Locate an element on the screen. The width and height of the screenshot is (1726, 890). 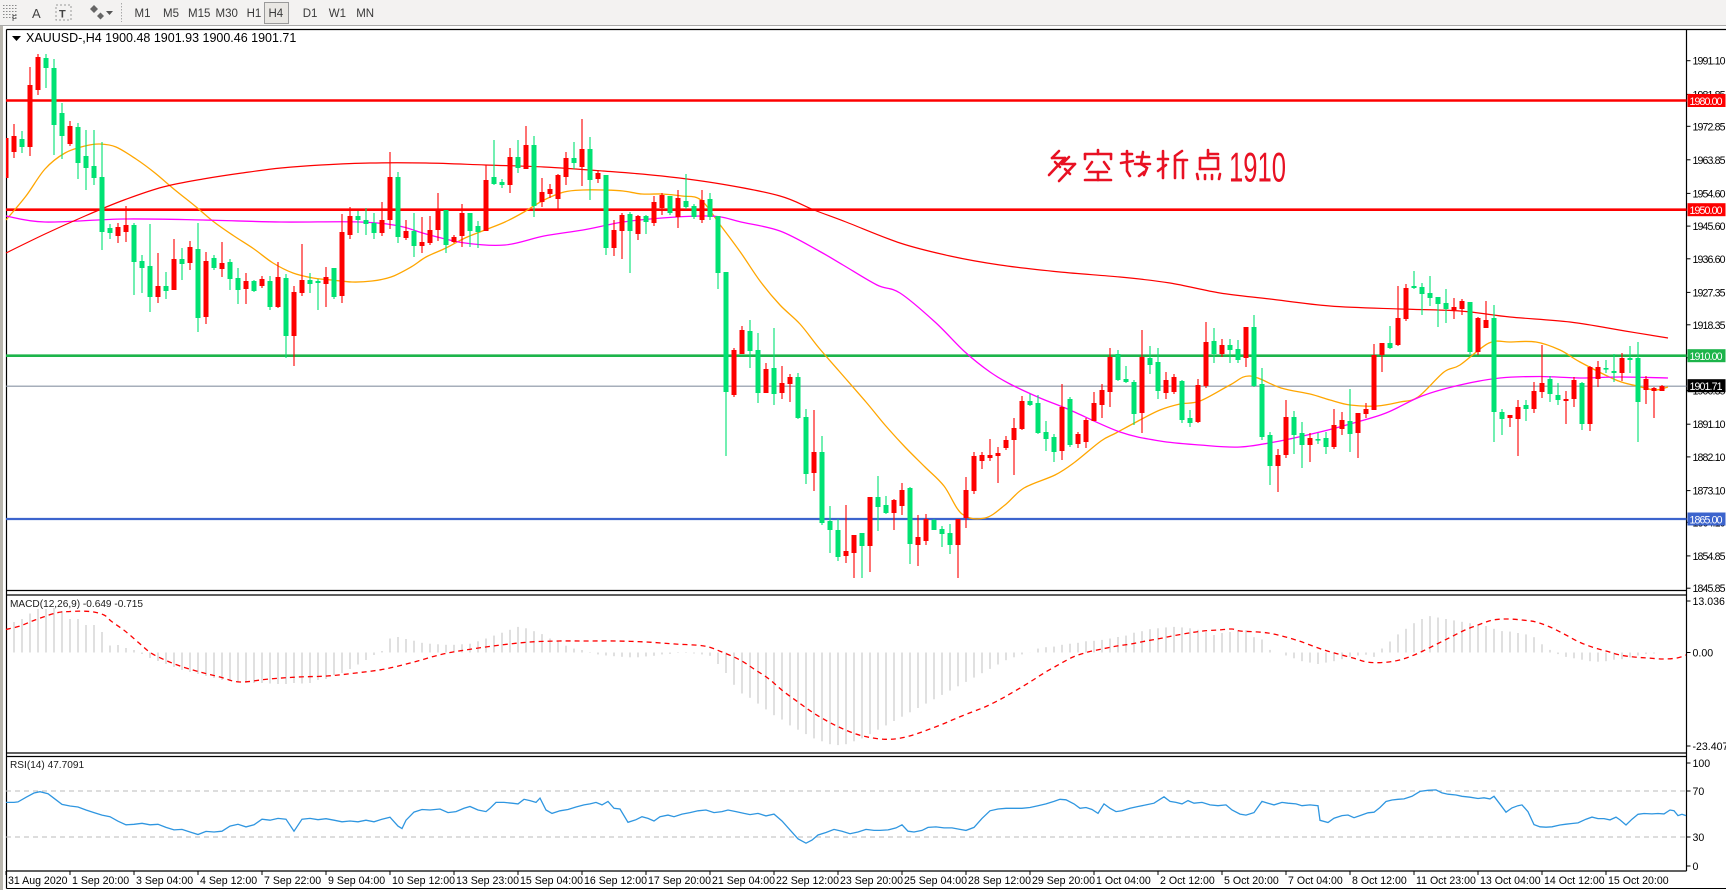
svg-text: 1936.60 is located at coordinates (1709, 260).